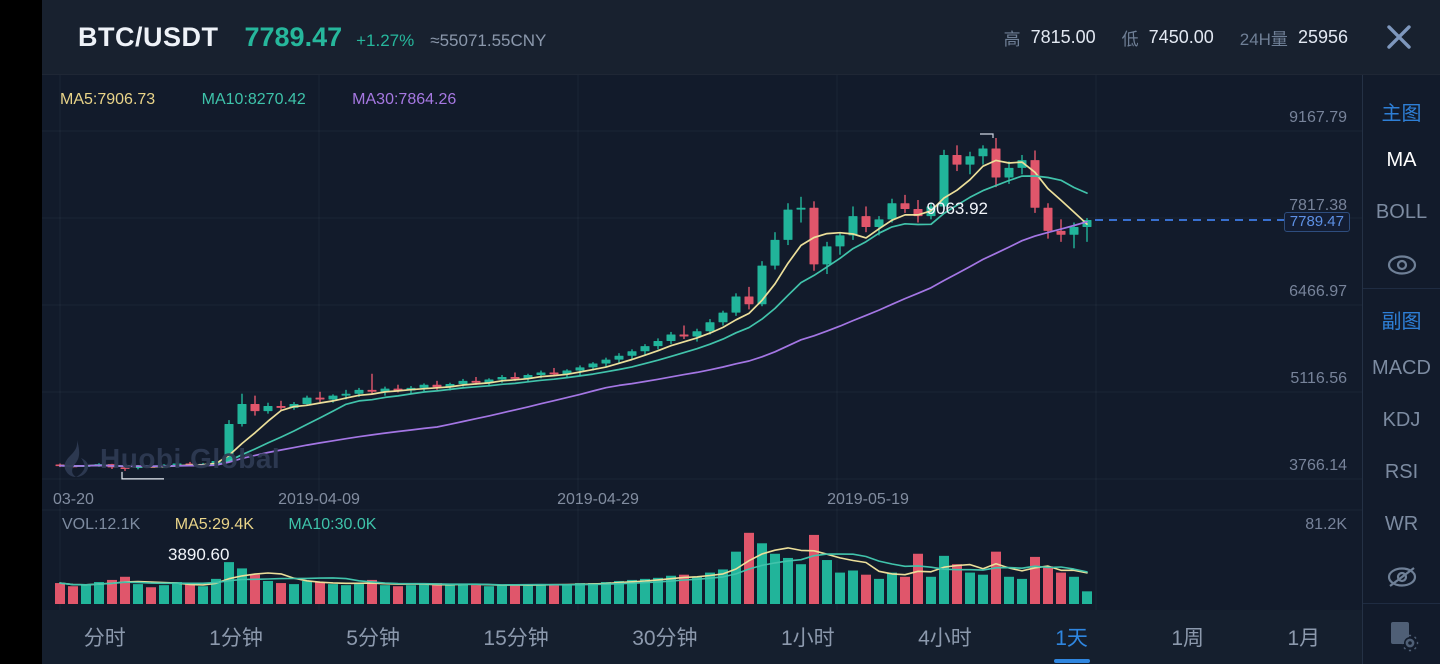  I want to click on ma10-price-label: MA10:8270.42, so click(253, 99).